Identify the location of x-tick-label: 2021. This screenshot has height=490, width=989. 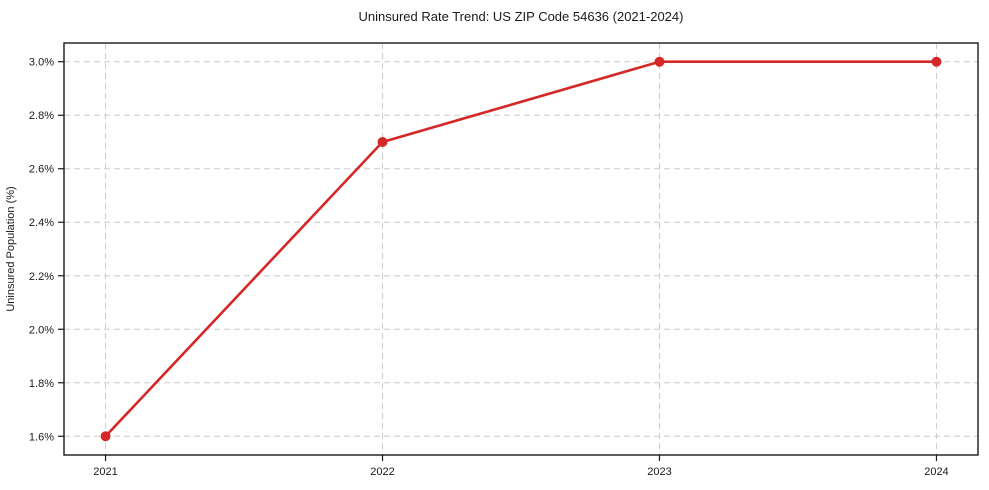
(105, 472).